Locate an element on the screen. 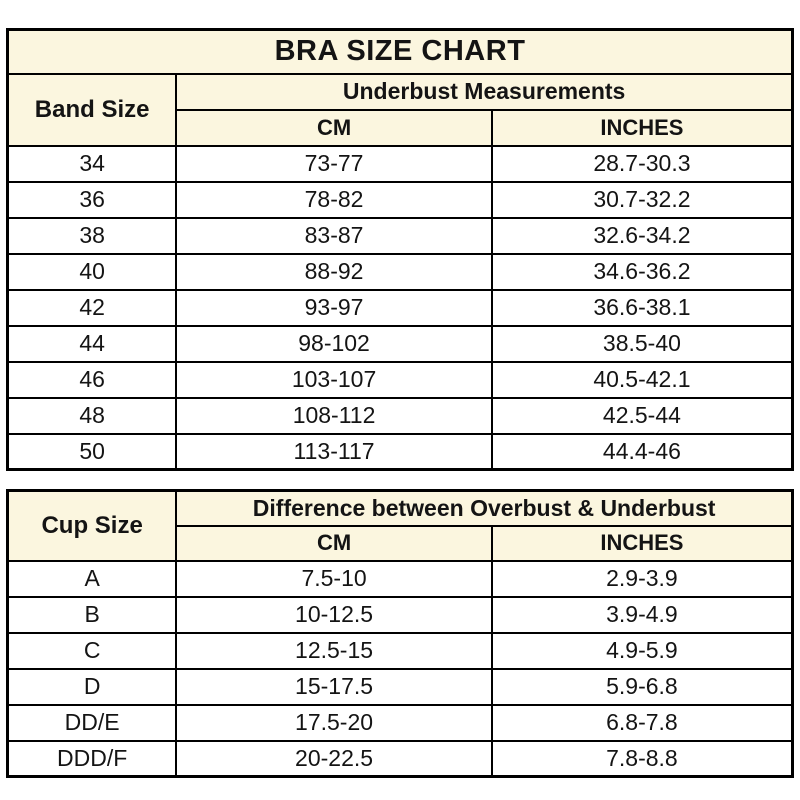 The image size is (800, 800). band-size-cell: 42 is located at coordinates (92, 307).